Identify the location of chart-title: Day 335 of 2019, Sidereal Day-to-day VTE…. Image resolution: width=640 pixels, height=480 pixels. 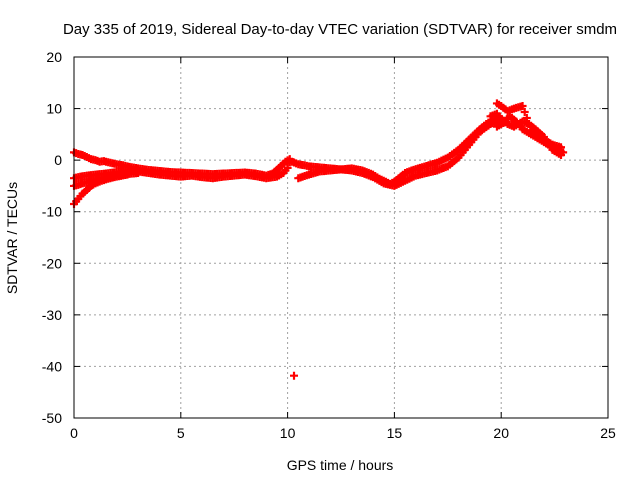
(340, 29).